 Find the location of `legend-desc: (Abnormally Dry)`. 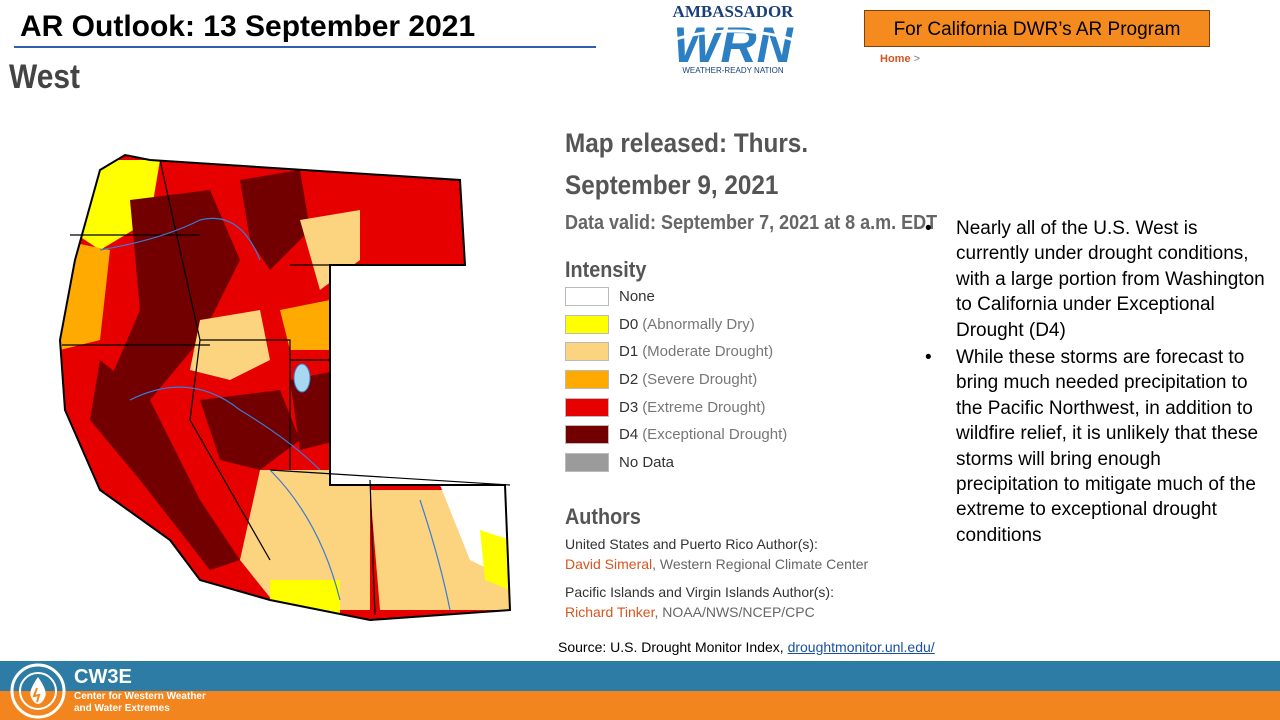

legend-desc: (Abnormally Dry) is located at coordinates (698, 324).